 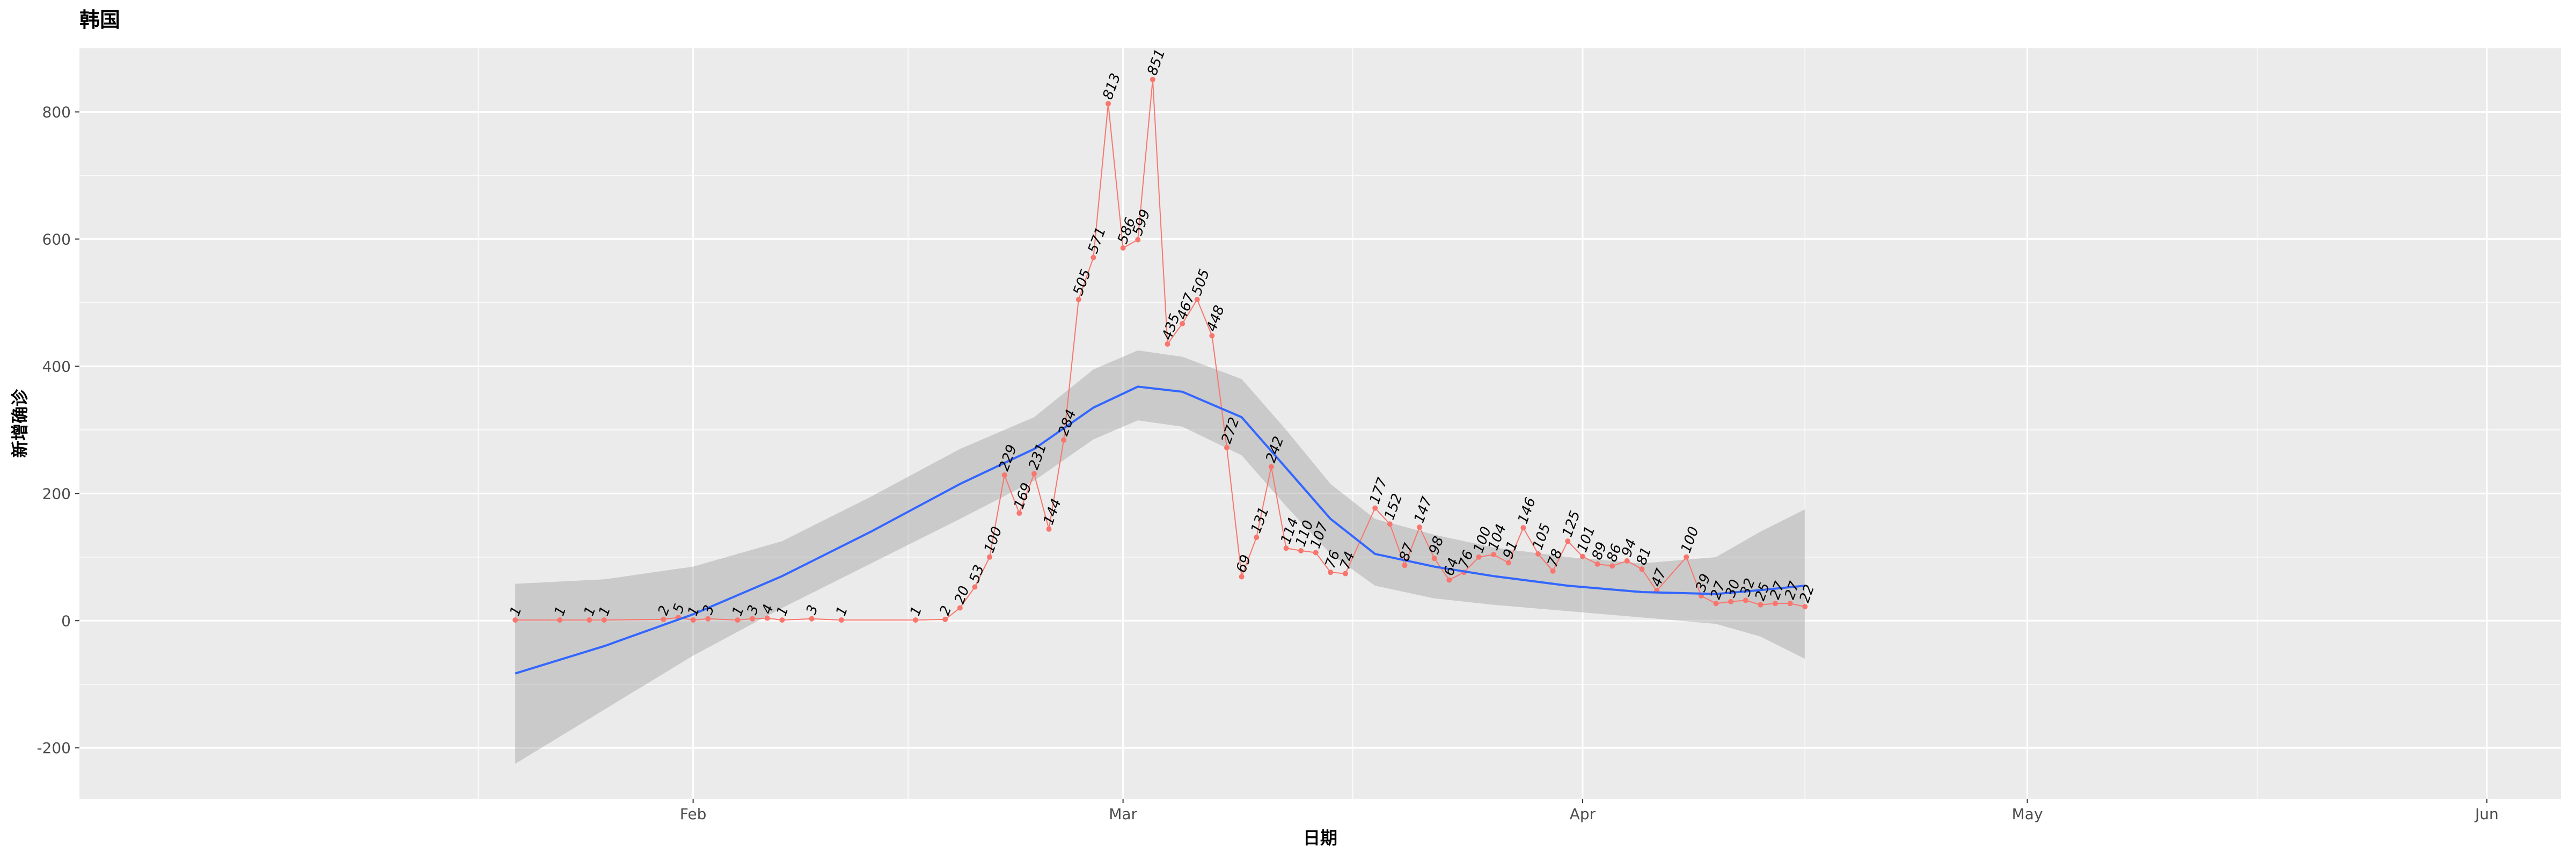 What do you see at coordinates (56, 366) in the screenshot?
I see `y-tick-label: 400` at bounding box center [56, 366].